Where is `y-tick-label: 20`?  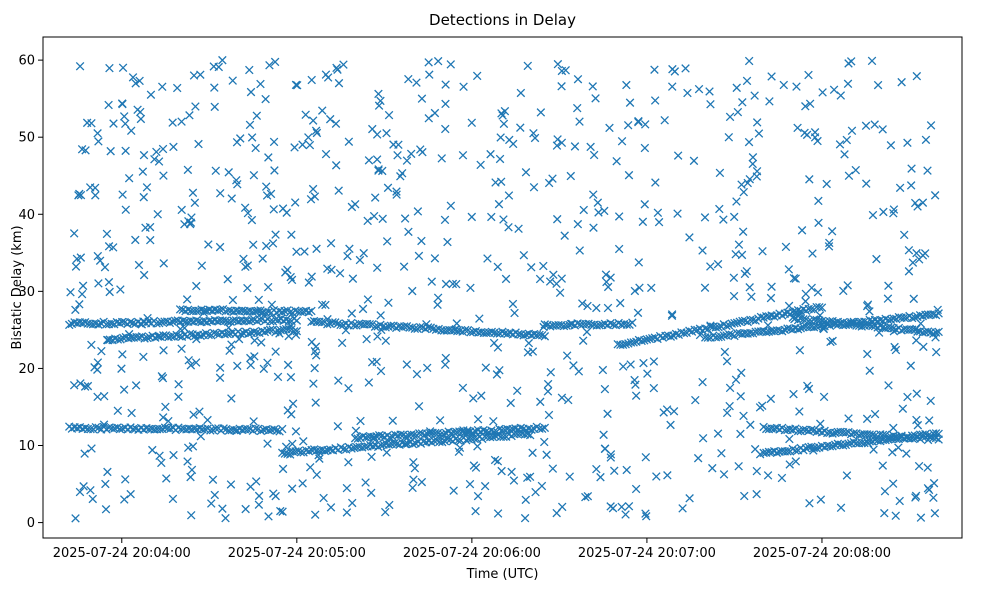
y-tick-label: 20 is located at coordinates (26, 369).